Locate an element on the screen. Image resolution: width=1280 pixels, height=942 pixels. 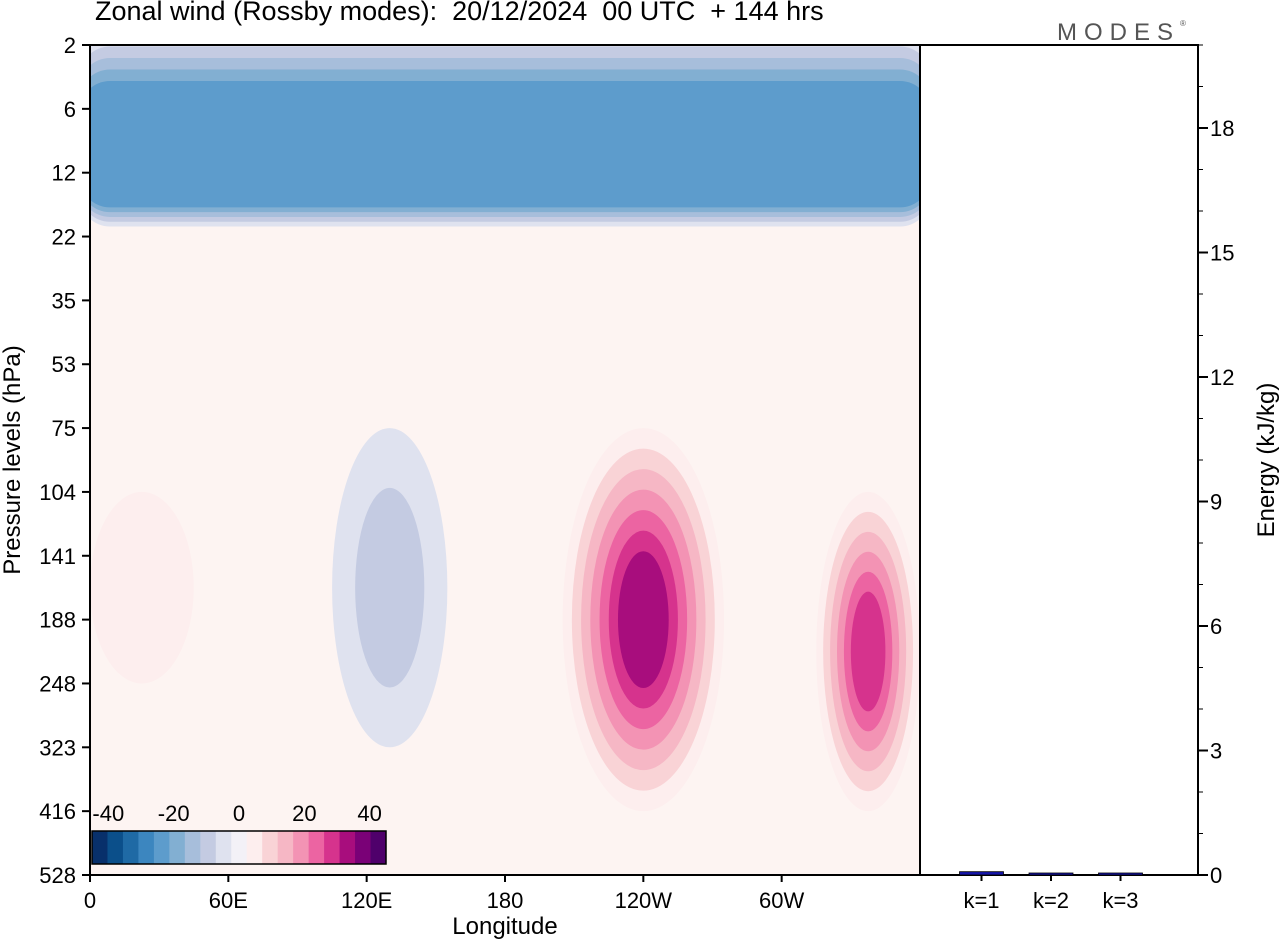
bar-category-label: k=3 is located at coordinates (1120, 900).